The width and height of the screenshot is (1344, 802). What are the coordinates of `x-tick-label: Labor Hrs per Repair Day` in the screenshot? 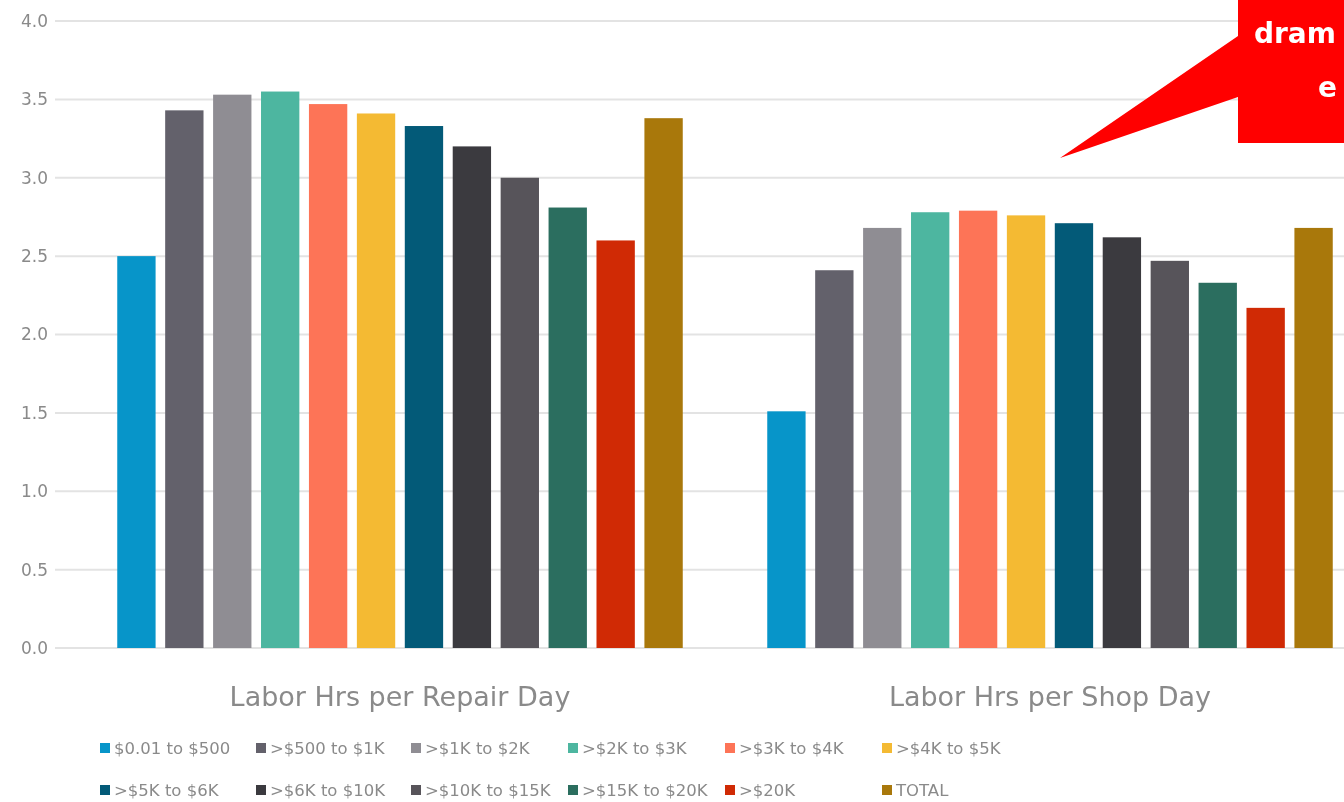 It's located at (400, 696).